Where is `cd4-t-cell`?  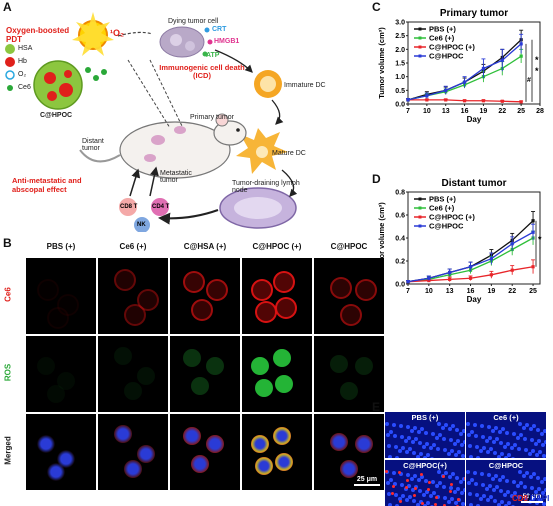
cd4-t-cell is located at coordinates (160, 207).